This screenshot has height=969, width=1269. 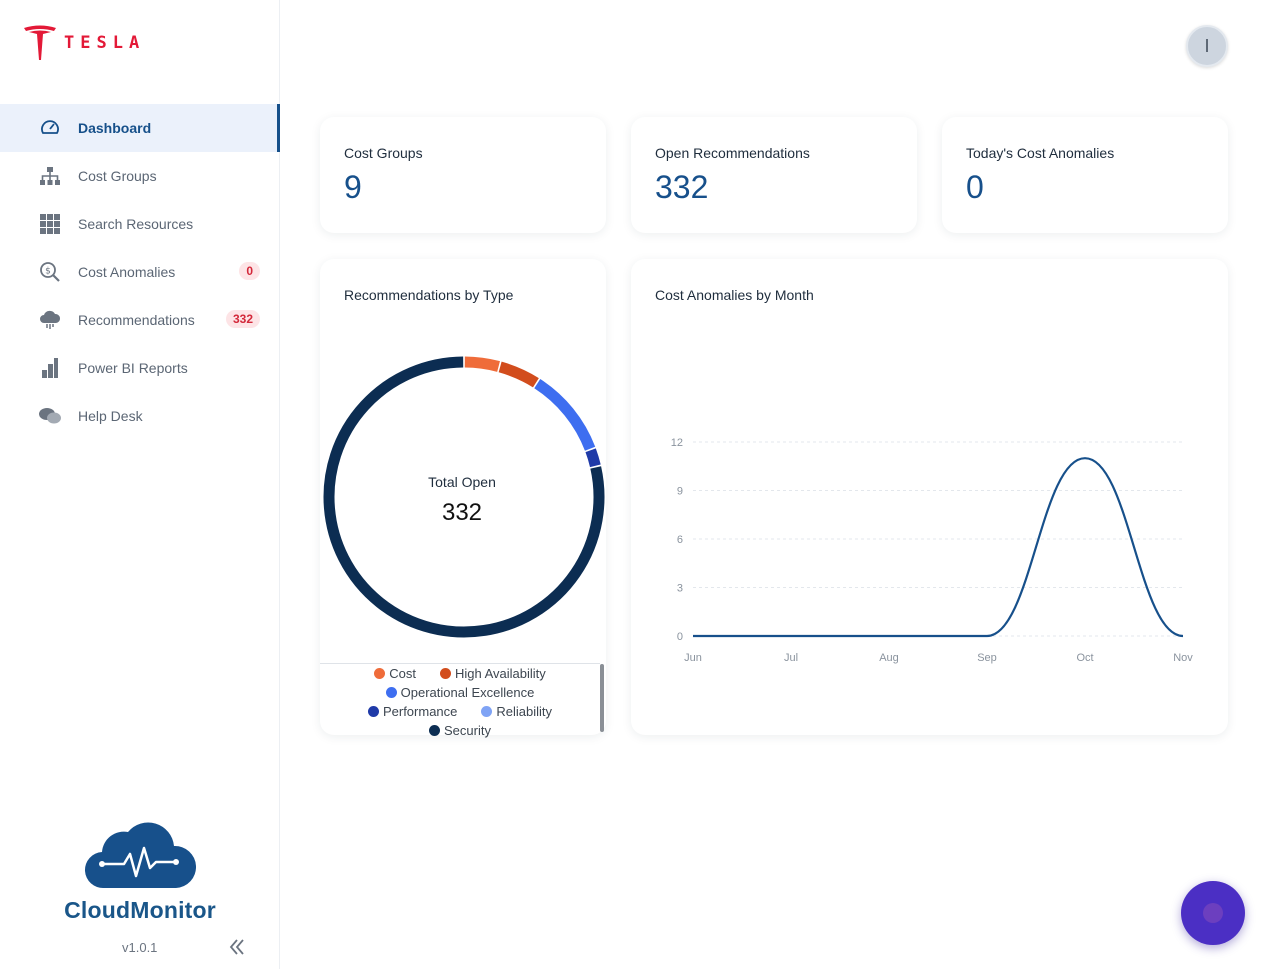 I want to click on hierarchy-icon, so click(x=50, y=176).